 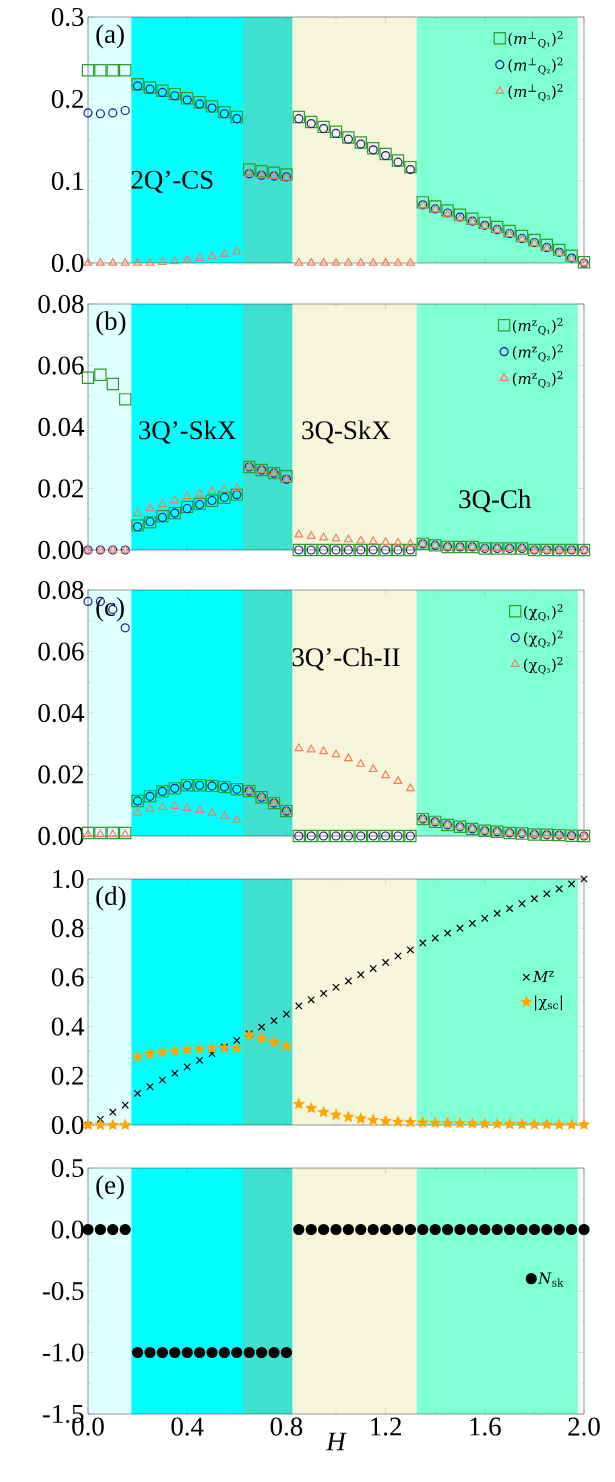 What do you see at coordinates (386, 1426) in the screenshot?
I see `x-tick-label: 1.2` at bounding box center [386, 1426].